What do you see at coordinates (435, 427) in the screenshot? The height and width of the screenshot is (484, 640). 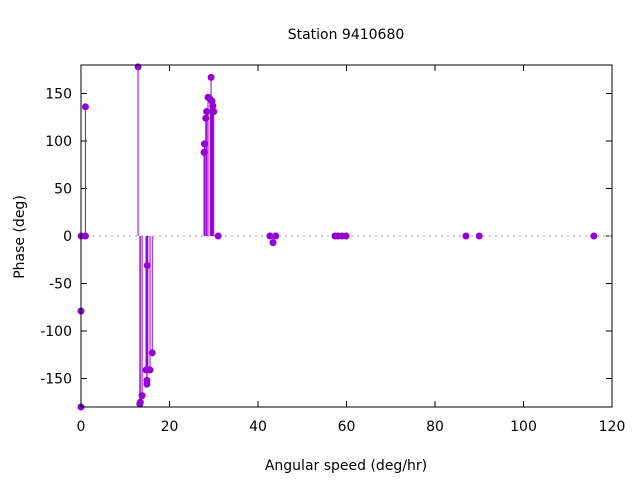 I see `x-tick-label: 80` at bounding box center [435, 427].